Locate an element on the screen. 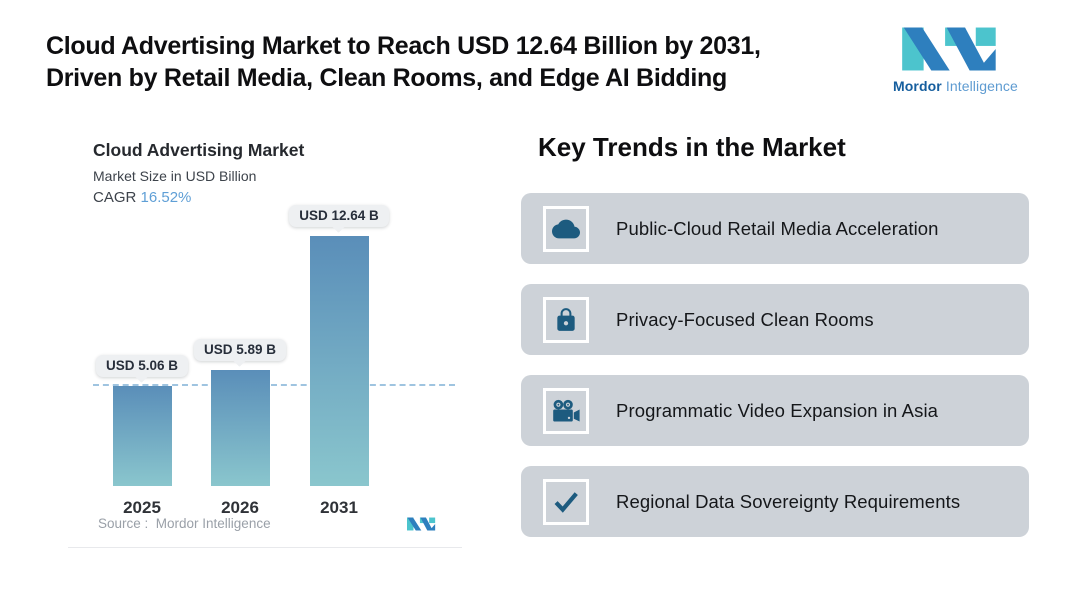  bar-group-2025: USD 5.06 B 2025 is located at coordinates (142, 436).